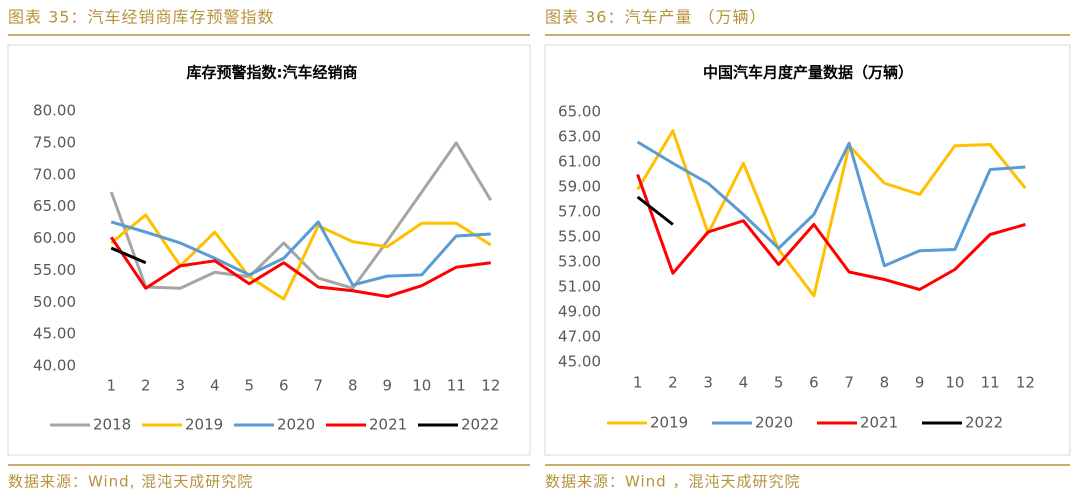 The width and height of the screenshot is (1080, 492). What do you see at coordinates (579, 162) in the screenshot?
I see `y-tick-label: 61.00` at bounding box center [579, 162].